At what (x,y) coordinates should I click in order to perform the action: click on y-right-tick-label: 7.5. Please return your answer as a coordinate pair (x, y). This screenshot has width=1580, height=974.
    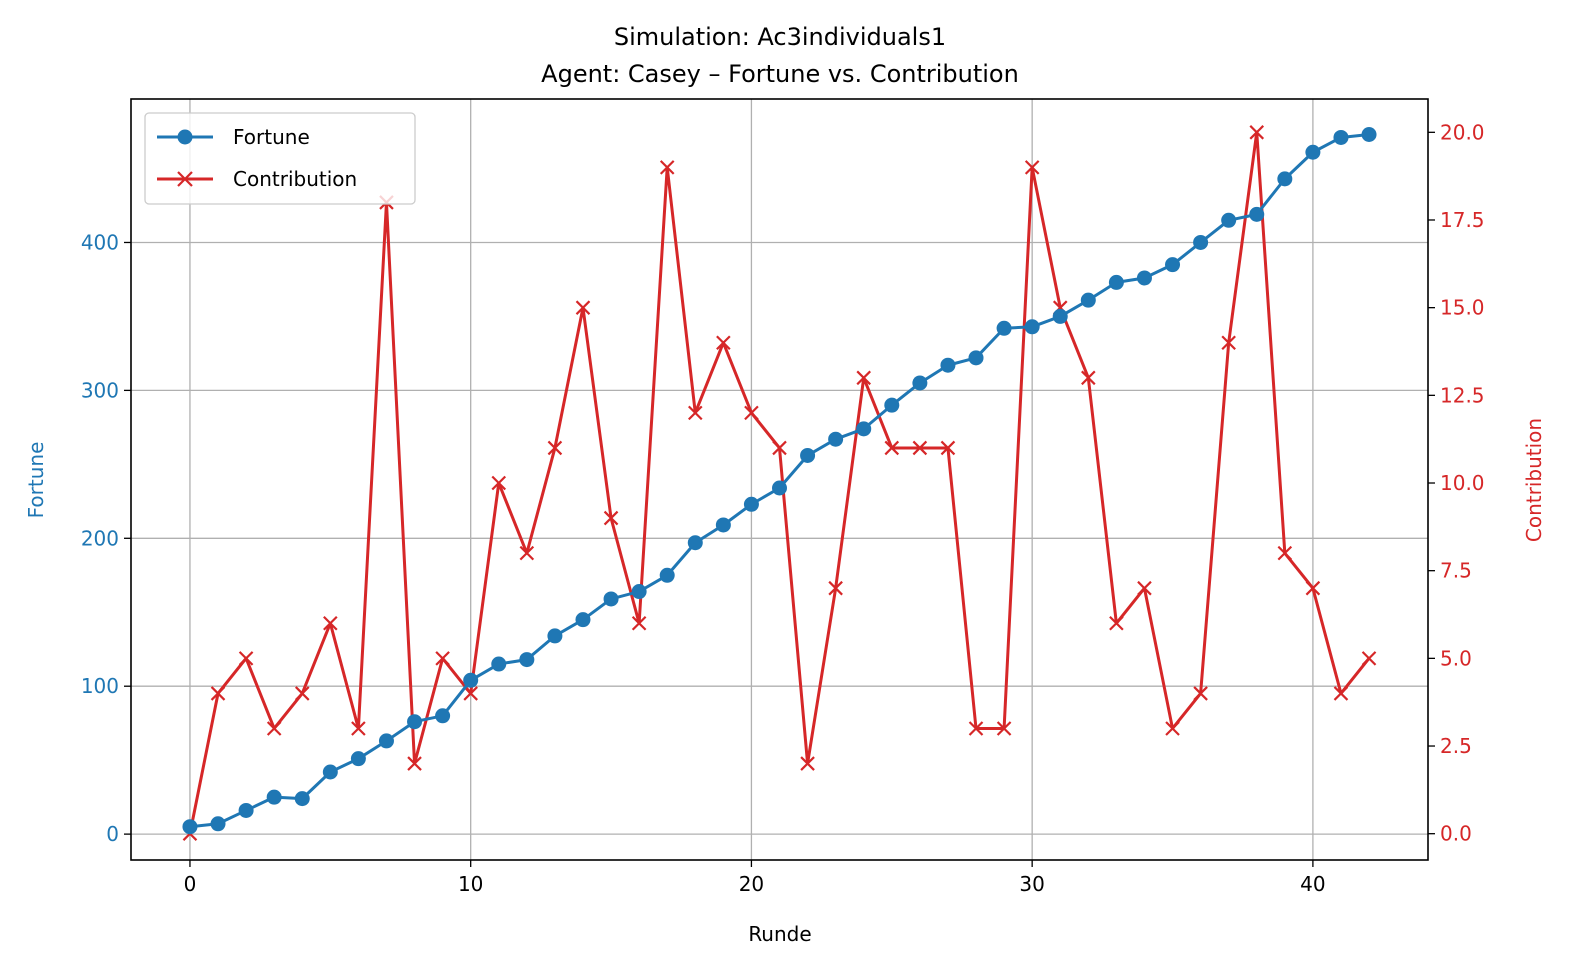
    Looking at the image, I should click on (1456, 571).